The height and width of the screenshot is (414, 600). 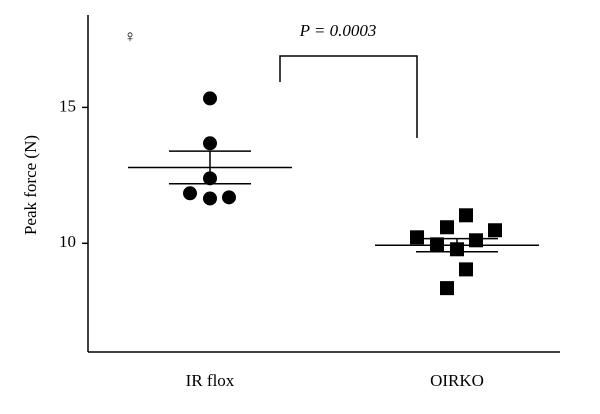 What do you see at coordinates (348, 96) in the screenshot?
I see `significance-bracket` at bounding box center [348, 96].